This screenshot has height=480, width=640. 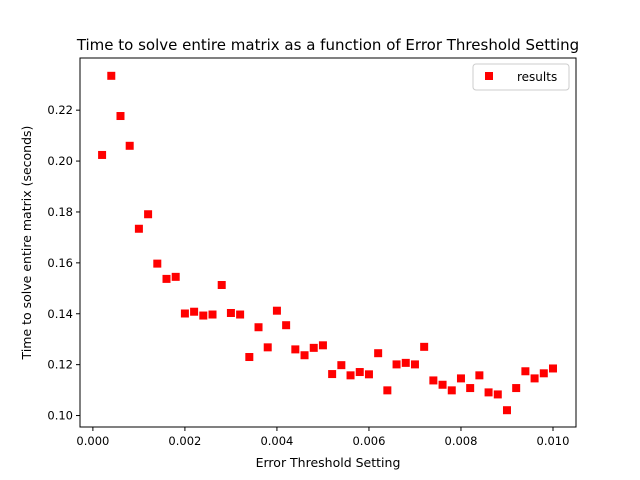 I want to click on x-tick-label: 0.008, so click(x=461, y=441).